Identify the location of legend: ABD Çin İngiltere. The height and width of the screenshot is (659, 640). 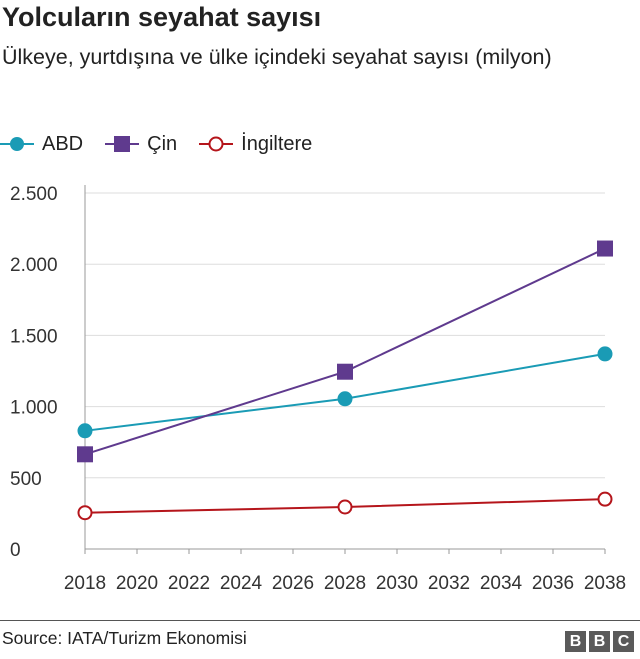
(167, 144).